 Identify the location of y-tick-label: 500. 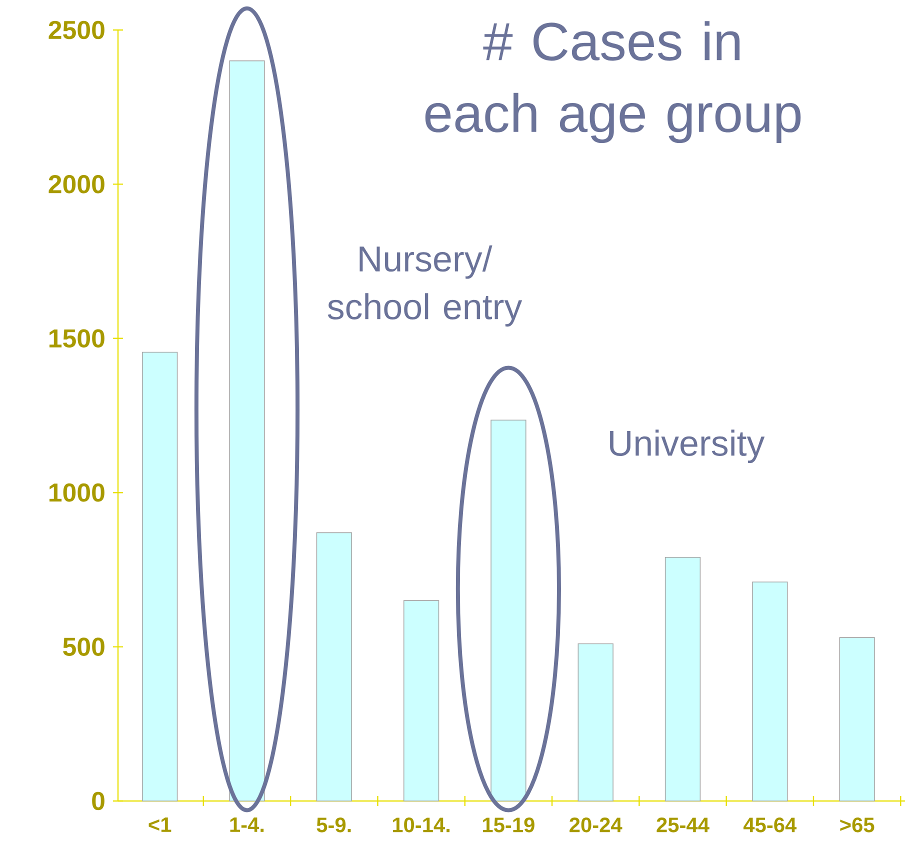
(83, 647).